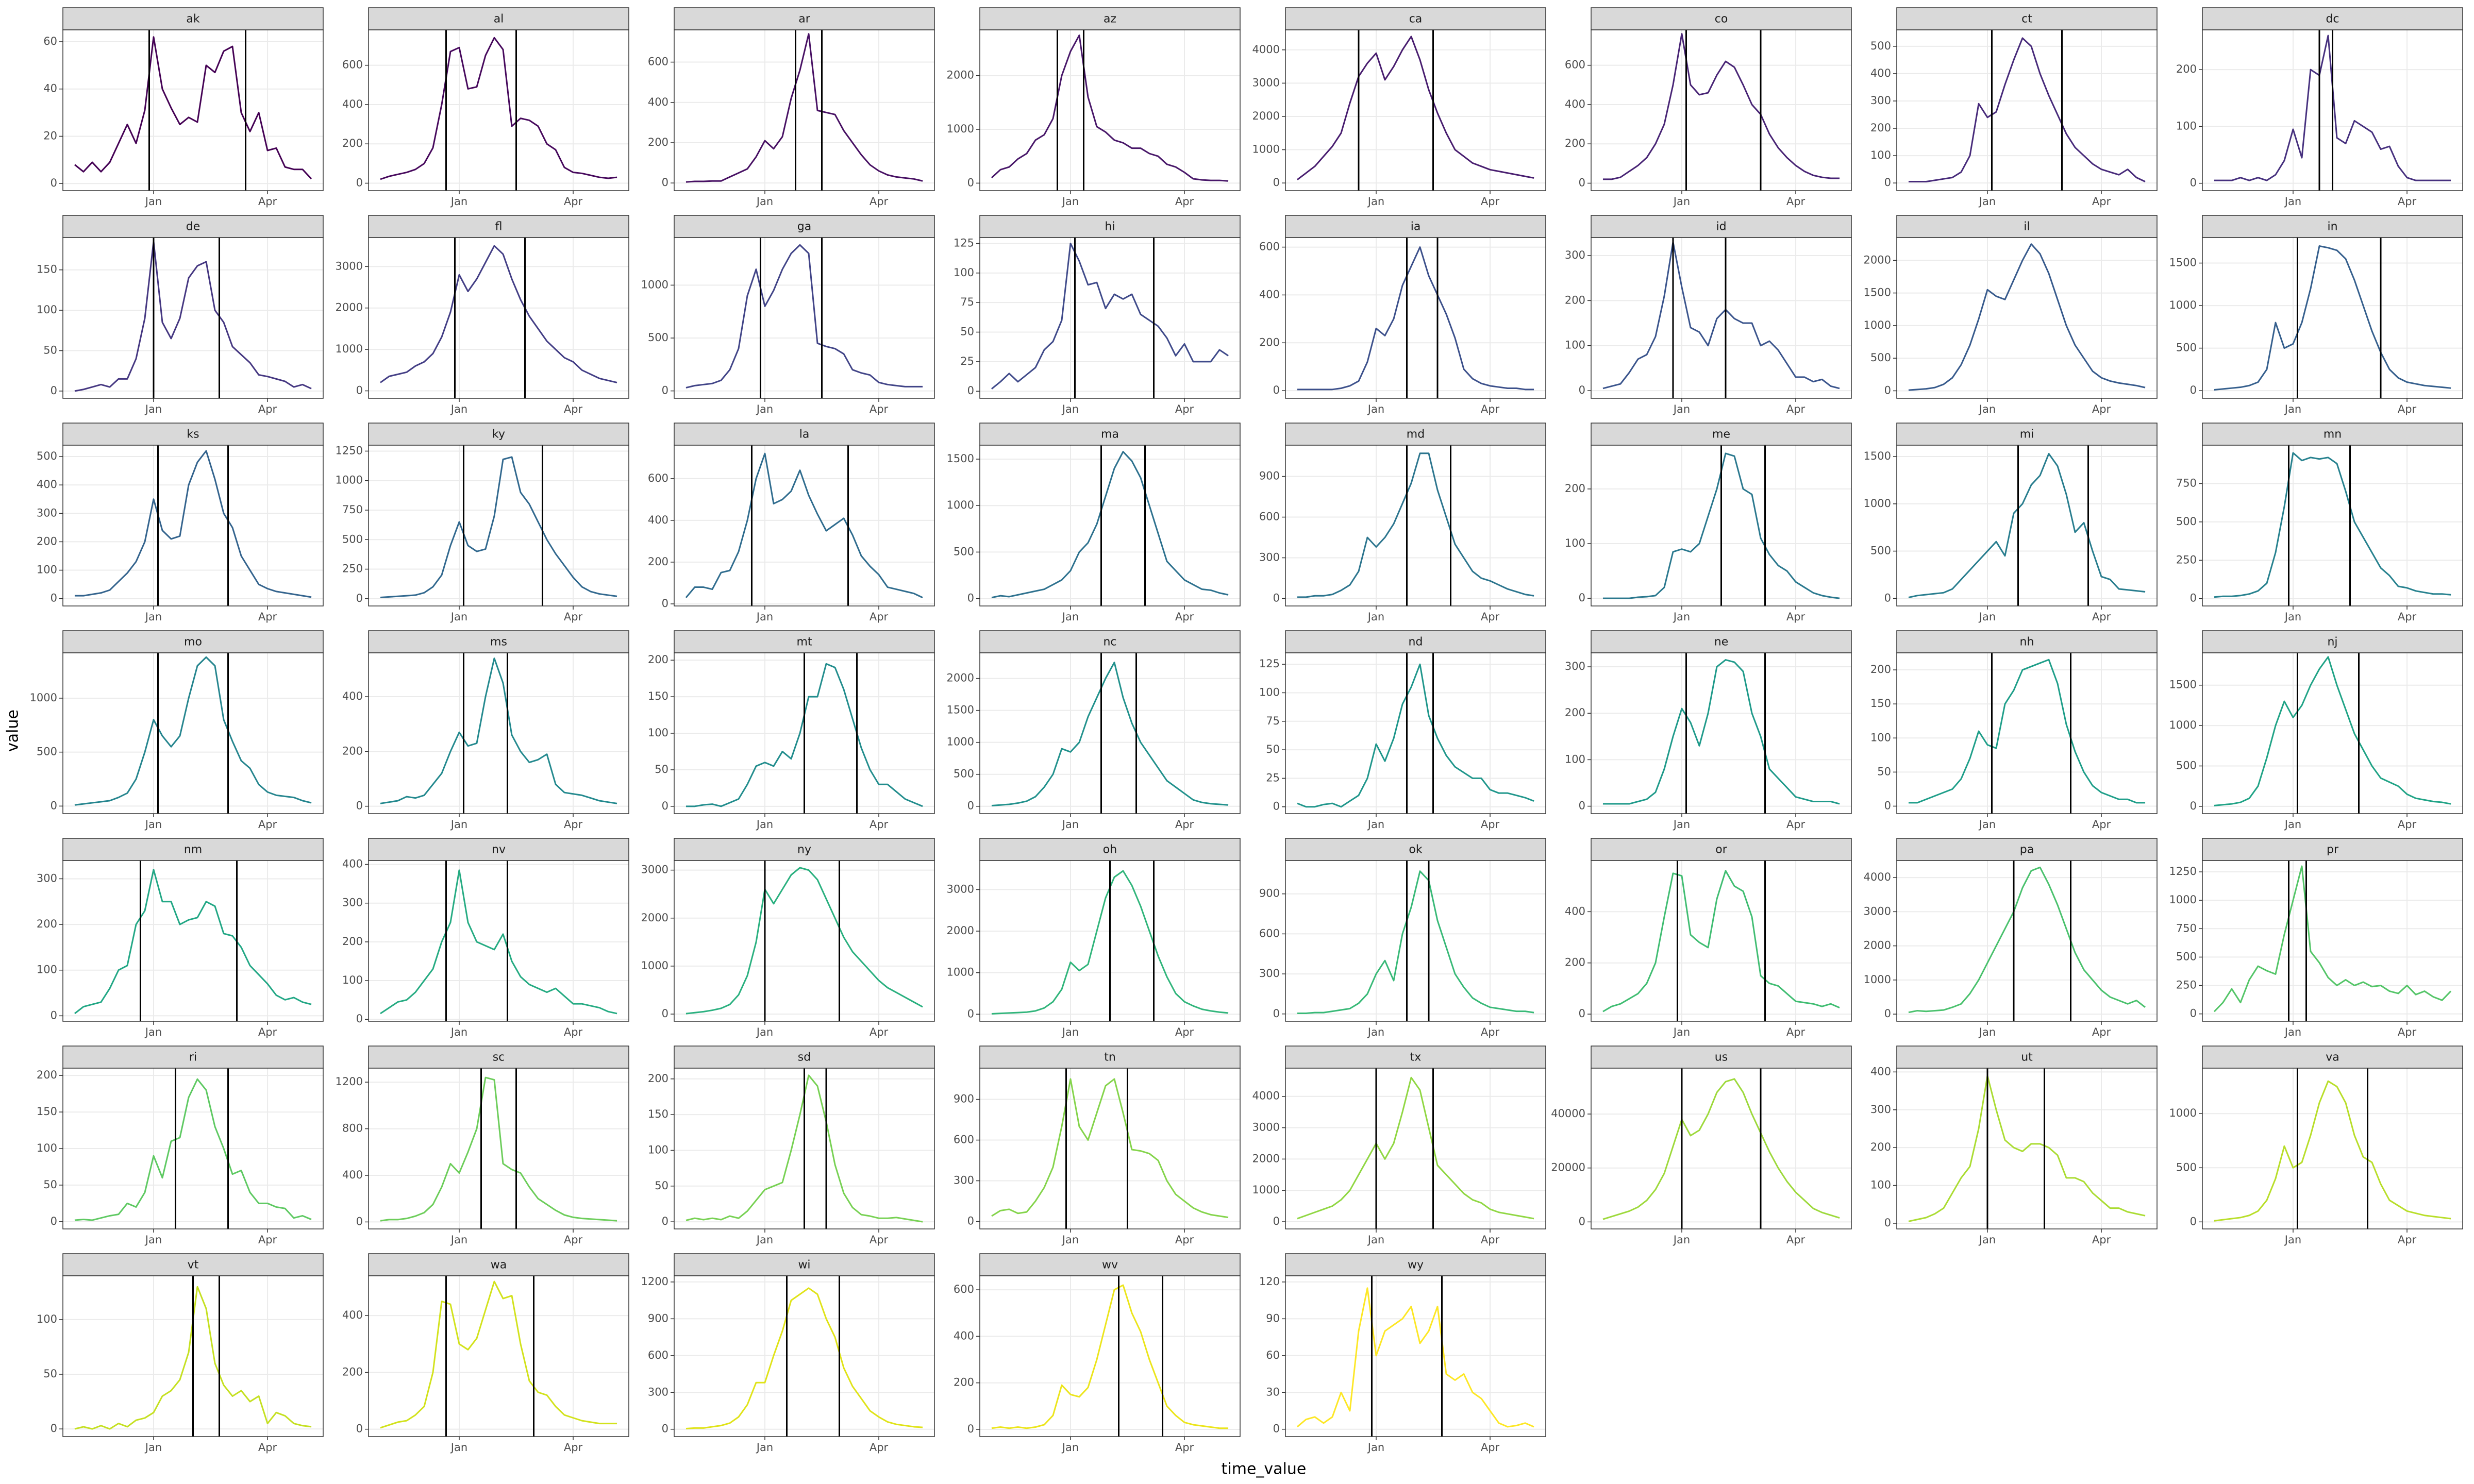  What do you see at coordinates (654, 1281) in the screenshot?
I see `y-tick-label: 1200` at bounding box center [654, 1281].